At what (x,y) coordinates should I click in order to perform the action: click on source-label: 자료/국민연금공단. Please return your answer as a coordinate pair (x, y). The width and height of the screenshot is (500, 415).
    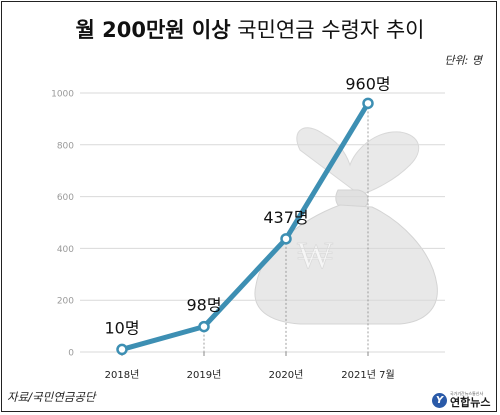
    Looking at the image, I should click on (51, 397).